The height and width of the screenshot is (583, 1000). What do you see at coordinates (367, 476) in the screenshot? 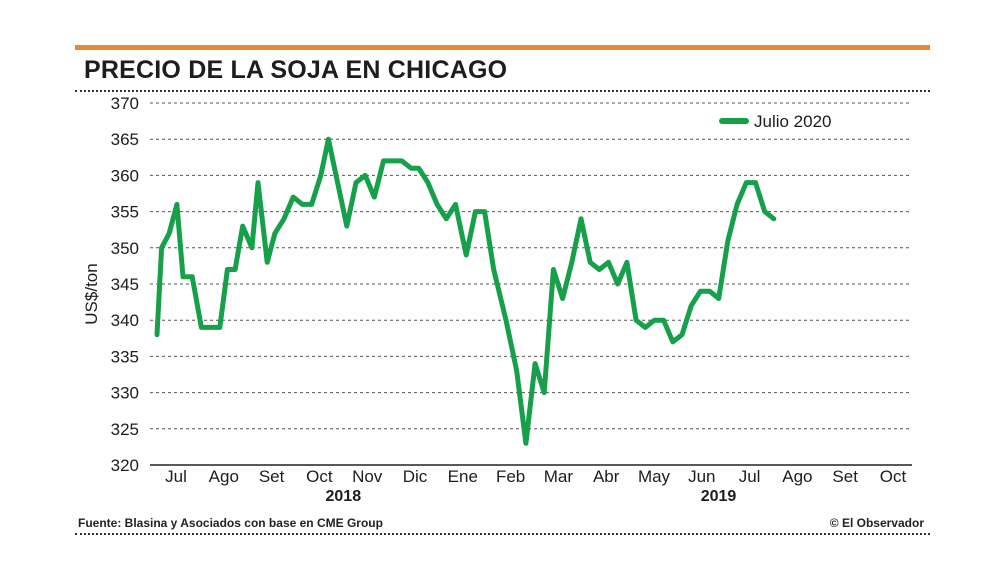
I see `x-tick-label: Nov` at bounding box center [367, 476].